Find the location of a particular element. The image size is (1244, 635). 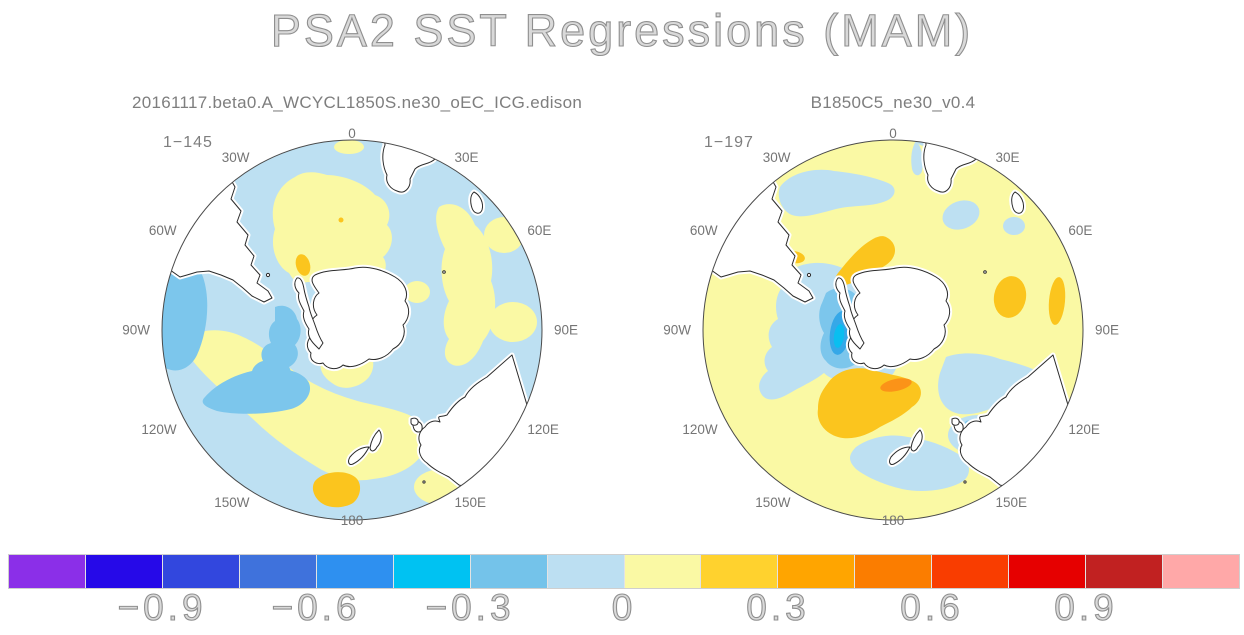

right-lightblue-northwest is located at coordinates (836, 193).